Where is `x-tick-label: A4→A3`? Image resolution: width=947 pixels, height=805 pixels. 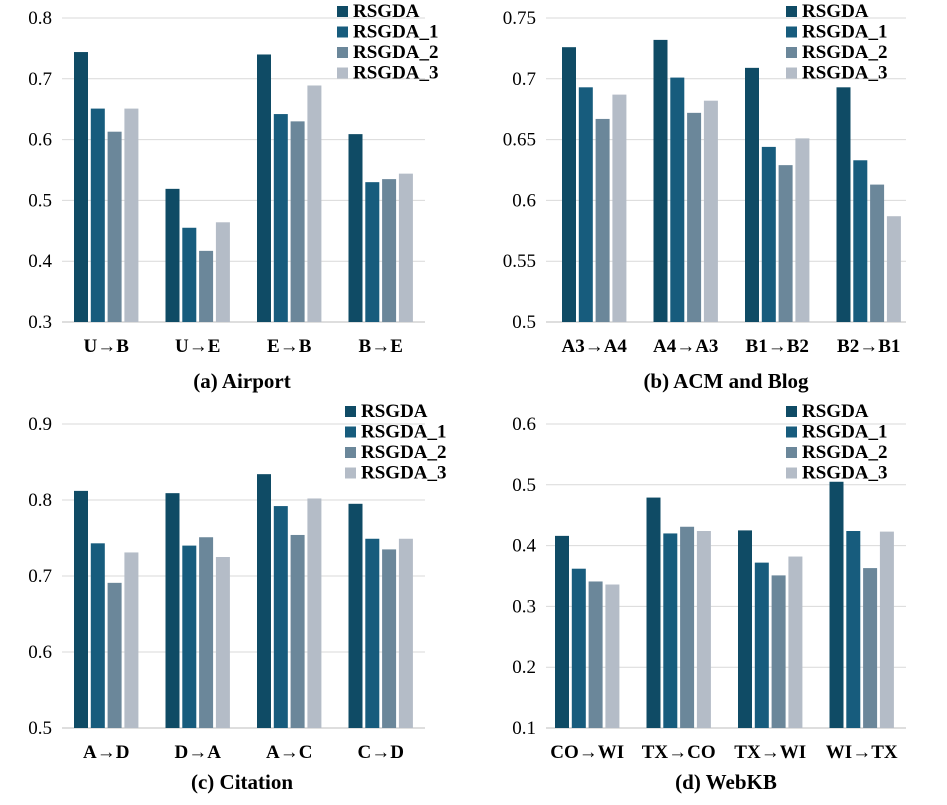 x-tick-label: A4→A3 is located at coordinates (685, 346).